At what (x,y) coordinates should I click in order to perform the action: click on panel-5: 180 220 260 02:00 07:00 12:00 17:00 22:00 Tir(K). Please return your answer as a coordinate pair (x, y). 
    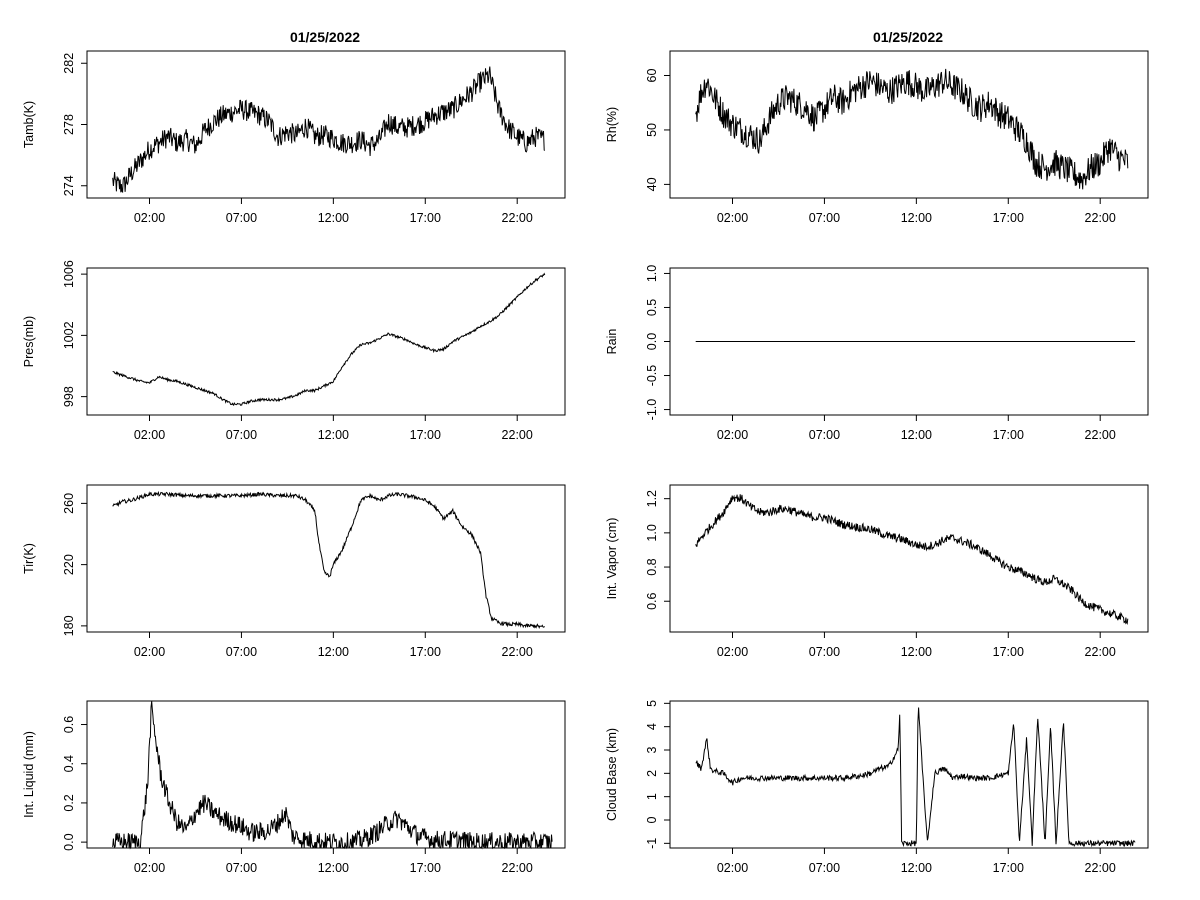
    Looking at the image, I should click on (294, 571).